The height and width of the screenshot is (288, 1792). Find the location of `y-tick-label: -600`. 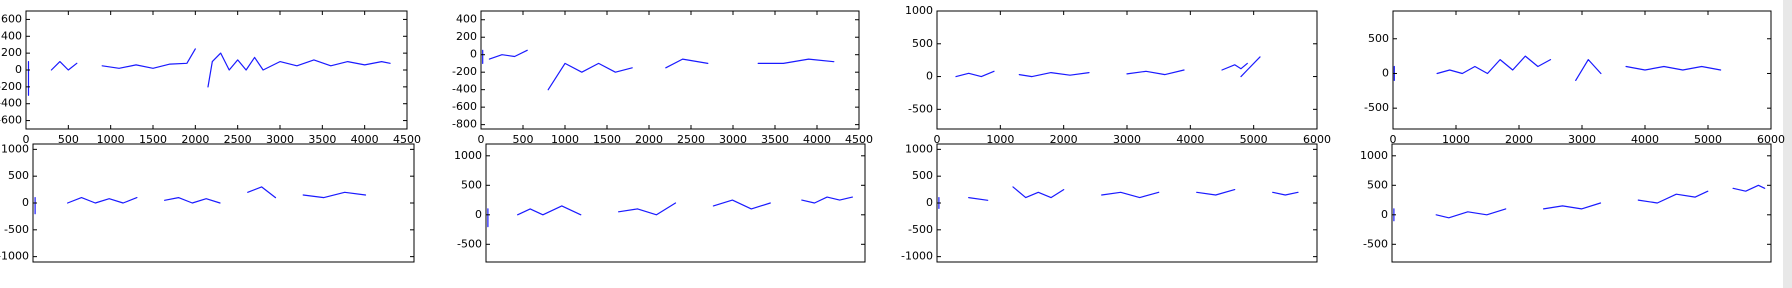

y-tick-label: -600 is located at coordinates (11, 120).